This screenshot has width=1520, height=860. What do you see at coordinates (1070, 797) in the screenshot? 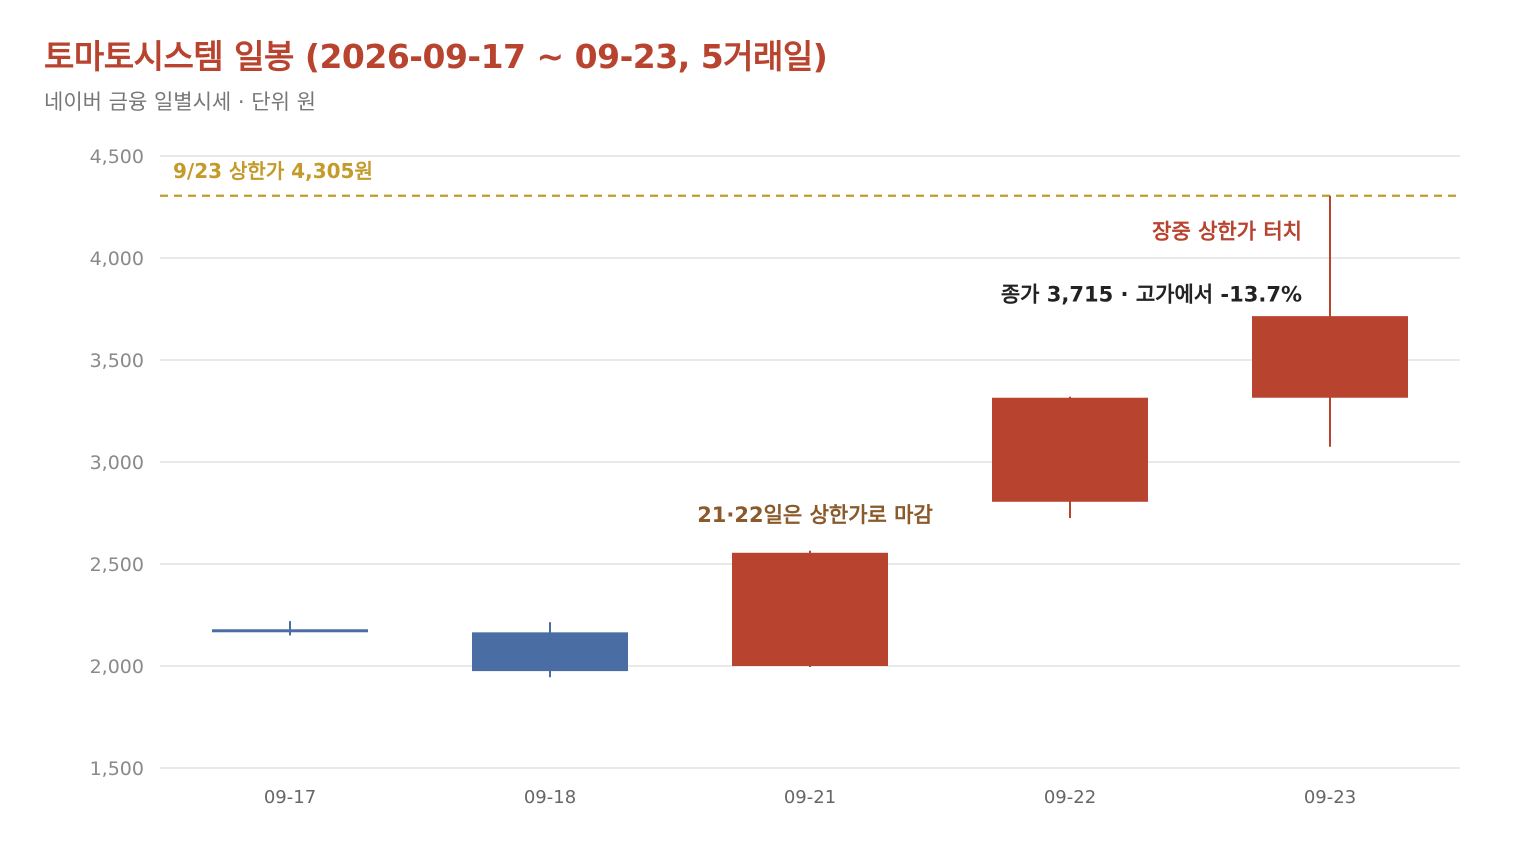
I see `x-tick-label: 09-22` at bounding box center [1070, 797].